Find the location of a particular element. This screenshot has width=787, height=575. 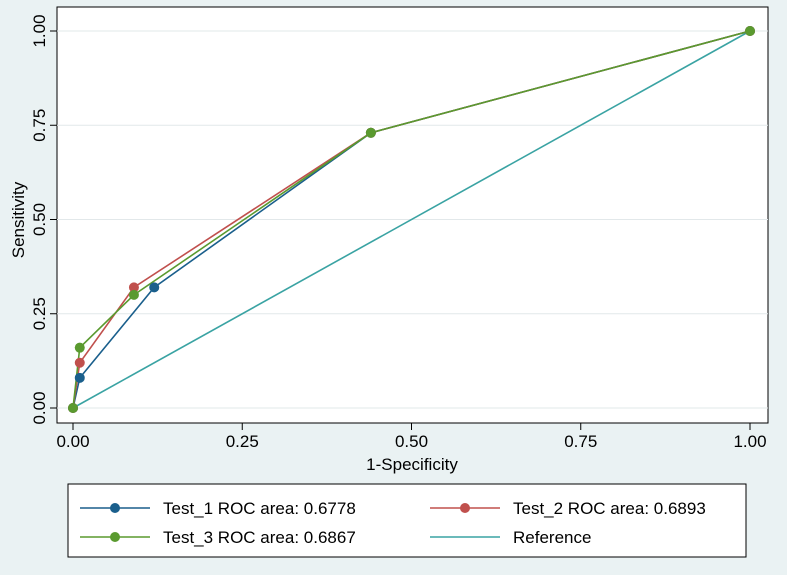

x-tick-label-0: 0.00 is located at coordinates (72, 441).